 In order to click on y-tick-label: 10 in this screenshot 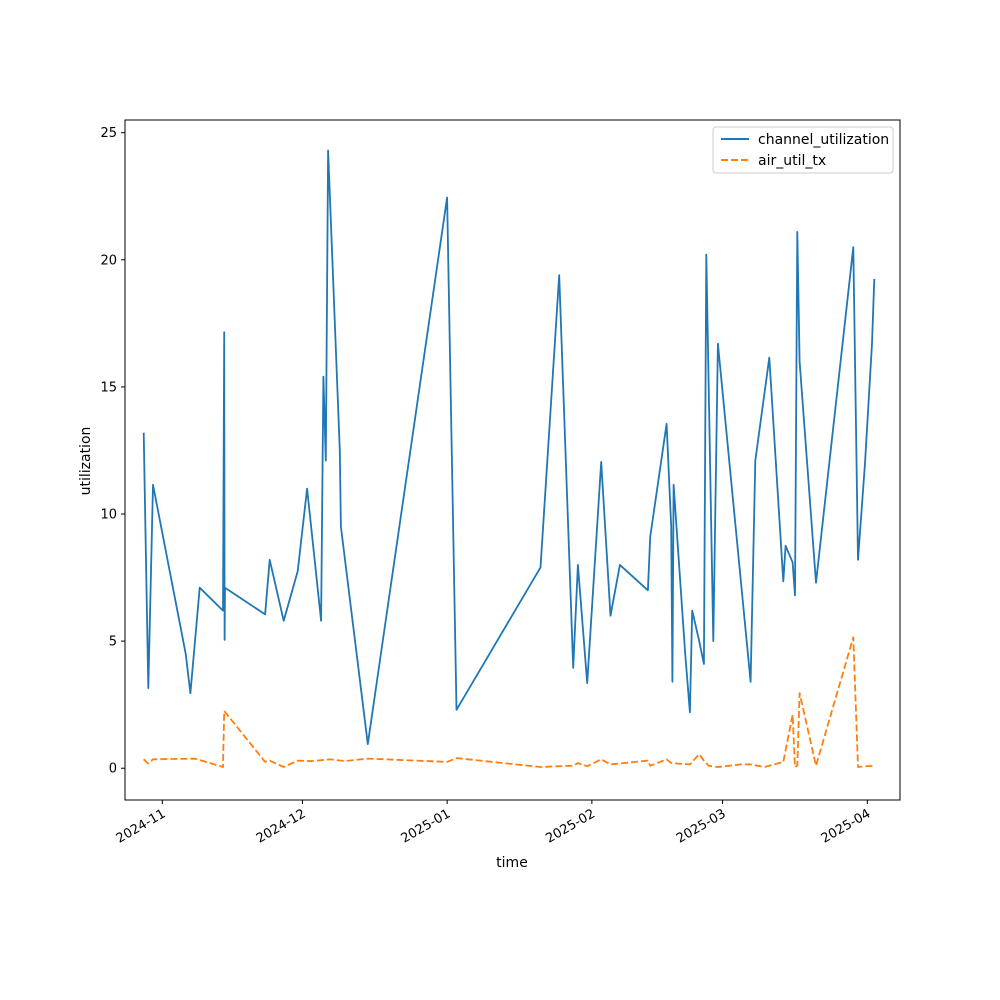, I will do `click(108, 515)`.